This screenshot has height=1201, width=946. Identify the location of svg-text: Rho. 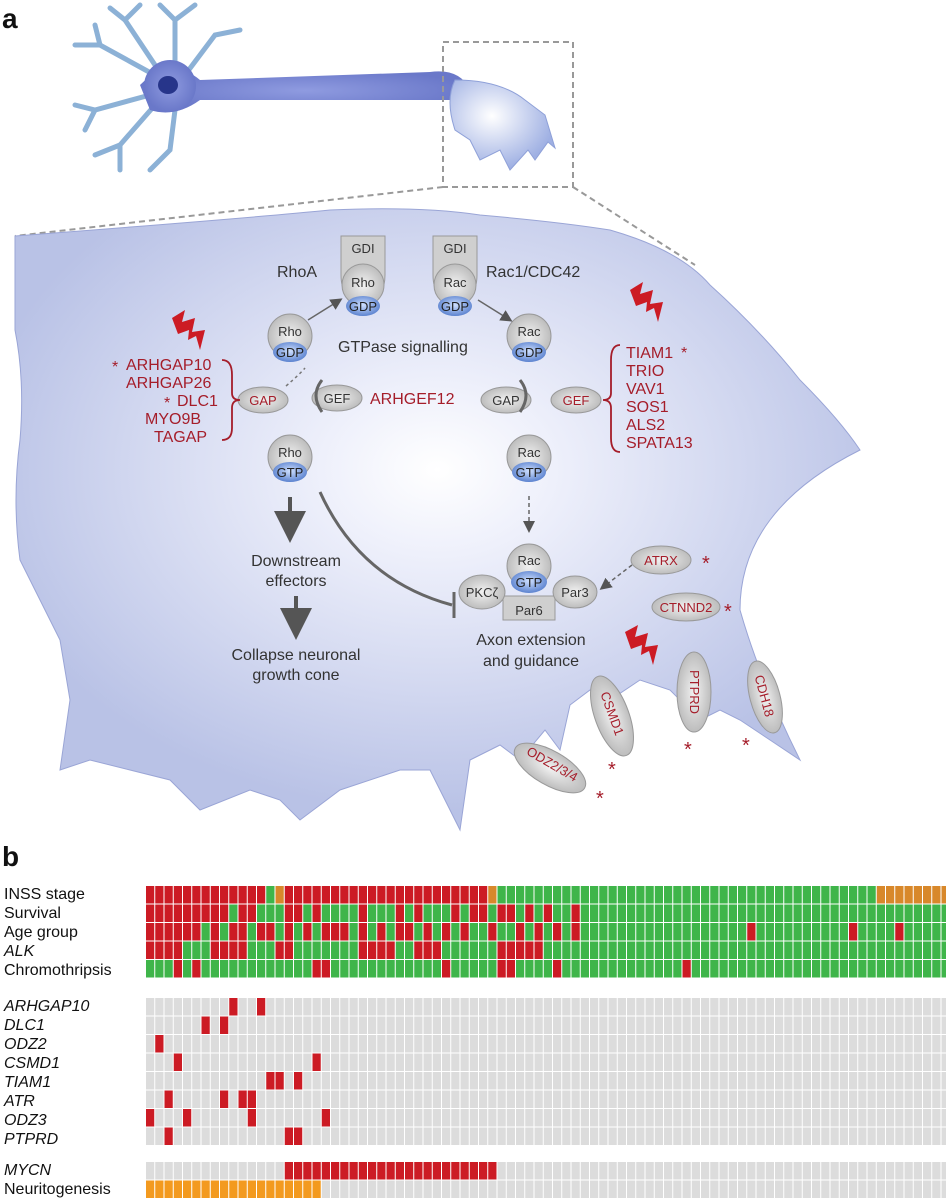
(363, 282).